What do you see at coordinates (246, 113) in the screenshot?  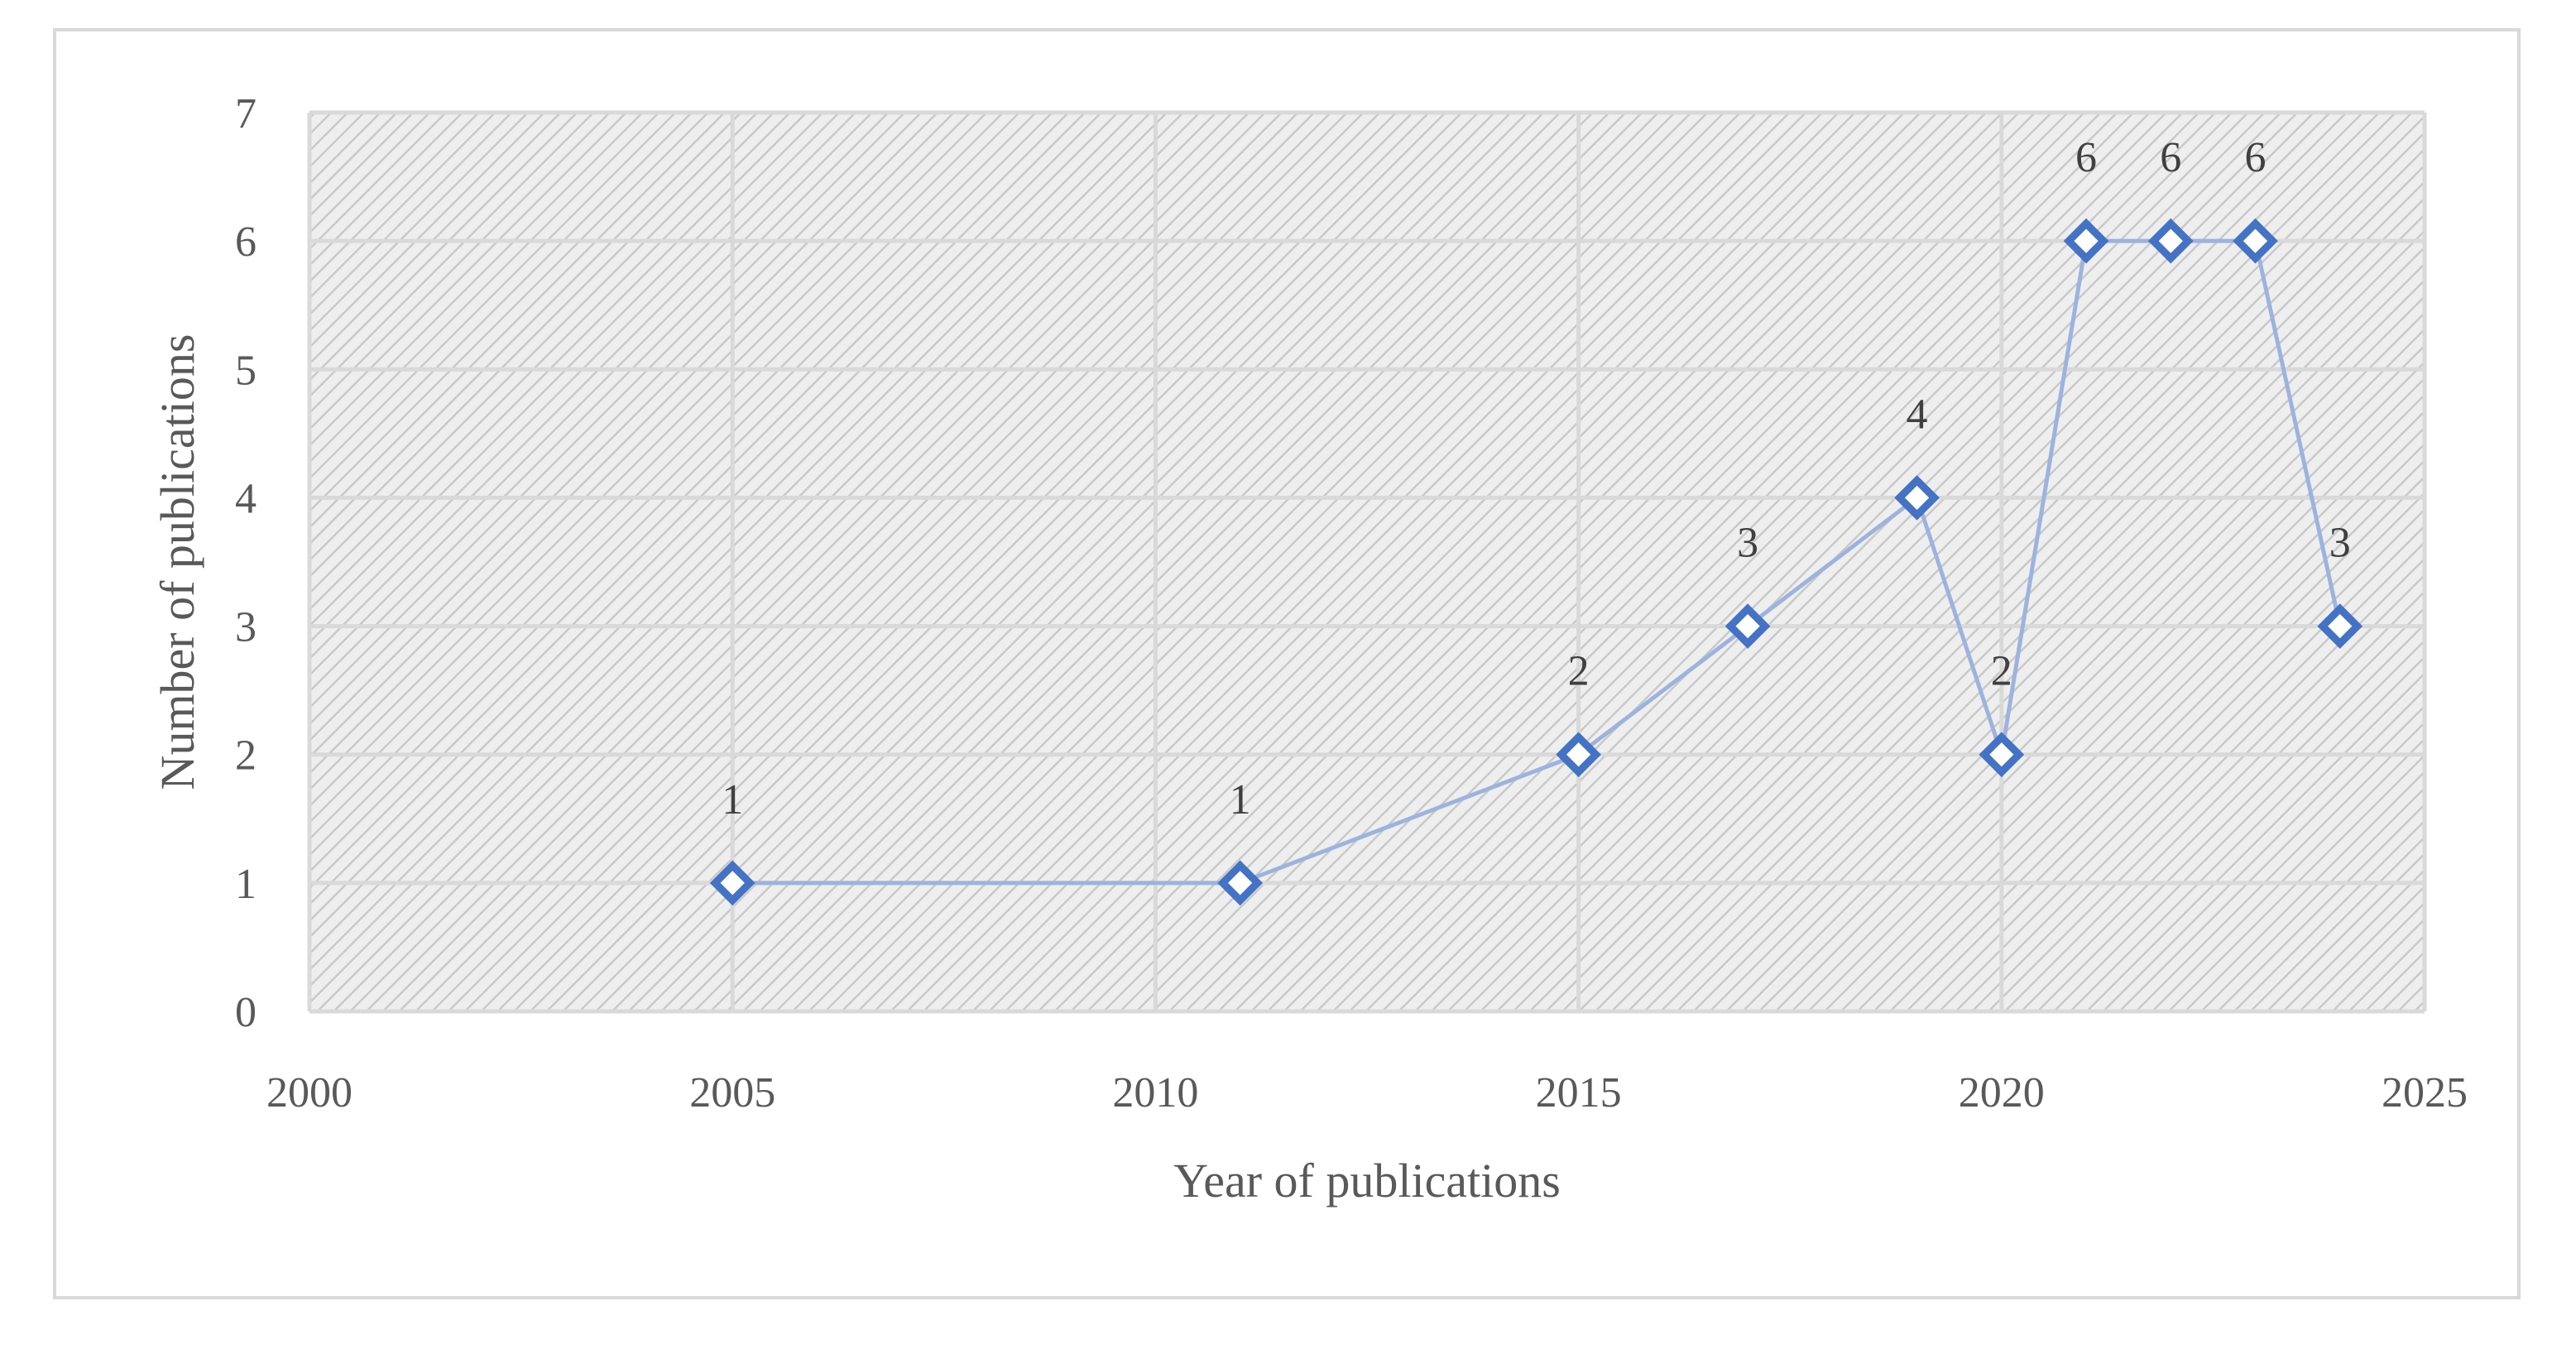 I see `y-tick-label: 7` at bounding box center [246, 113].